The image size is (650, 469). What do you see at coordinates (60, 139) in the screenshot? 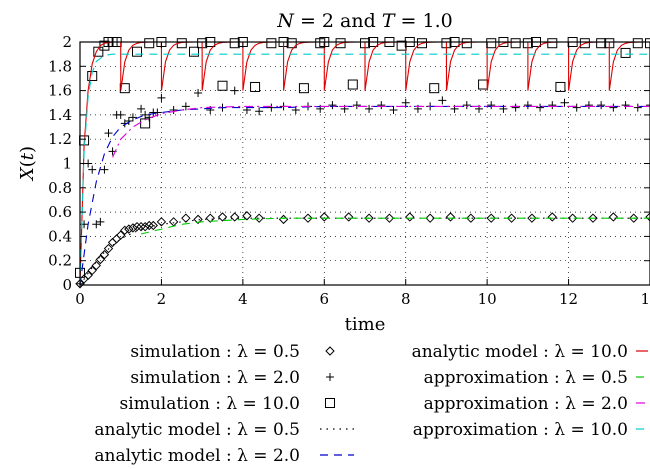
I see `y-tick-label: 1.2` at bounding box center [60, 139].